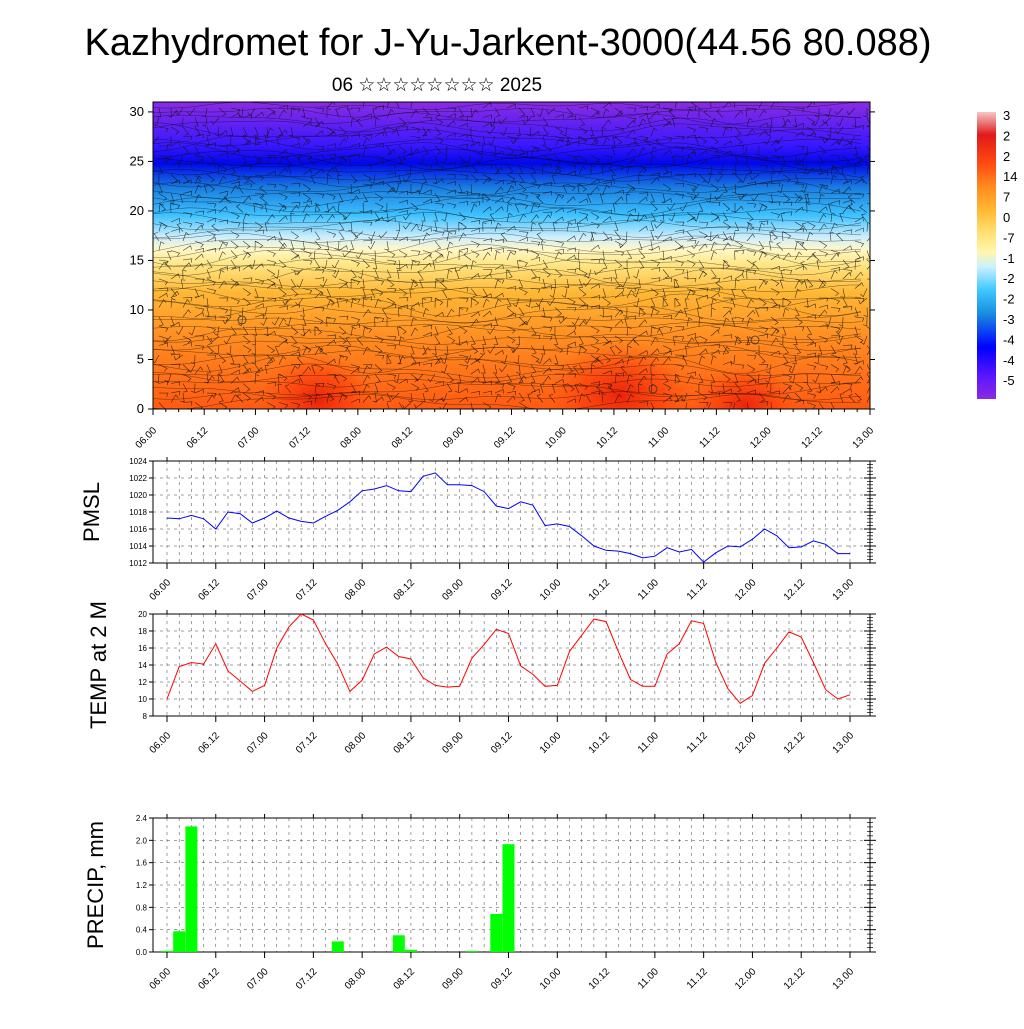 The width and height of the screenshot is (1024, 1029). Describe the element at coordinates (437, 85) in the screenshot. I see `chart-subtitle: 06 ☆☆☆☆☆☆☆☆ 2025` at that location.